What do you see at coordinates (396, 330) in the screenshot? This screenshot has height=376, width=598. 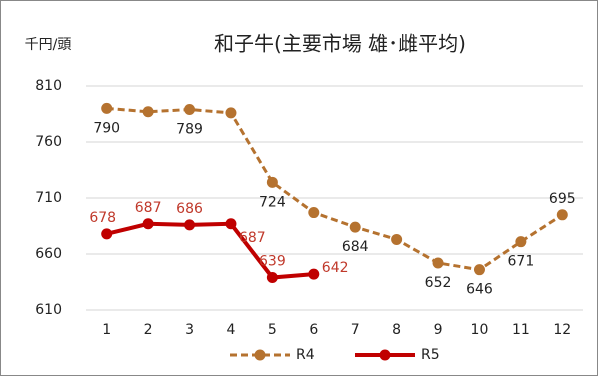 I see `x-tick-label: 8` at bounding box center [396, 330].